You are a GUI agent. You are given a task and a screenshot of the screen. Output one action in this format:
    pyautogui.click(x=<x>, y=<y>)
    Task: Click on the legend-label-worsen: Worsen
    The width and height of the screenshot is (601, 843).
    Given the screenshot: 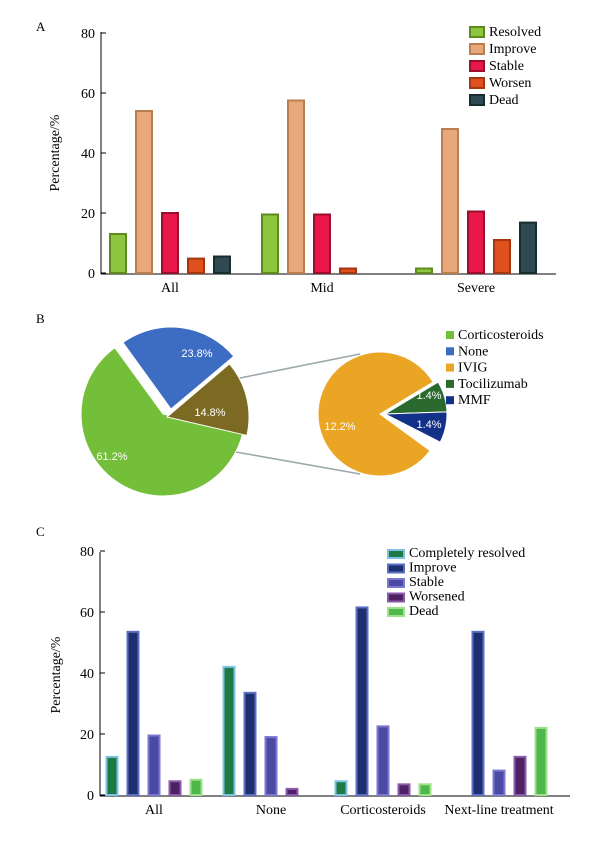 What is the action you would take?
    pyautogui.click(x=510, y=83)
    